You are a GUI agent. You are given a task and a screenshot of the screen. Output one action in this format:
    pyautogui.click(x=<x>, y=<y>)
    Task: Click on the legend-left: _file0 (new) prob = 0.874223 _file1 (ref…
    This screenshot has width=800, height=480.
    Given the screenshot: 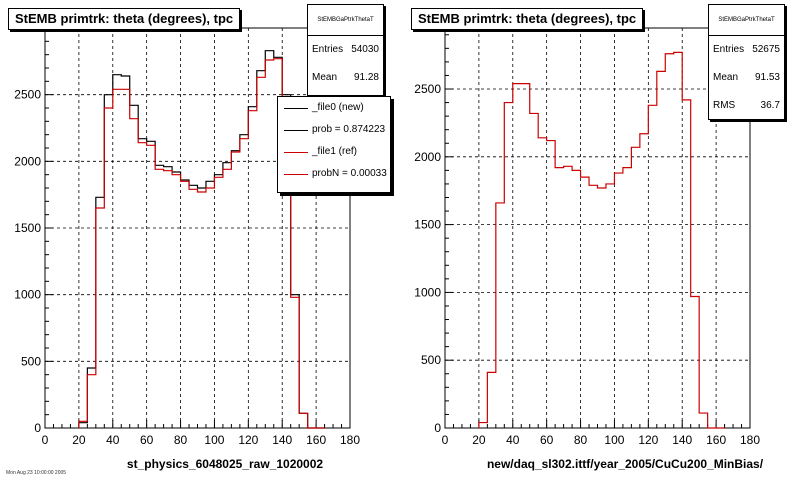 What is the action you would take?
    pyautogui.click(x=334, y=144)
    